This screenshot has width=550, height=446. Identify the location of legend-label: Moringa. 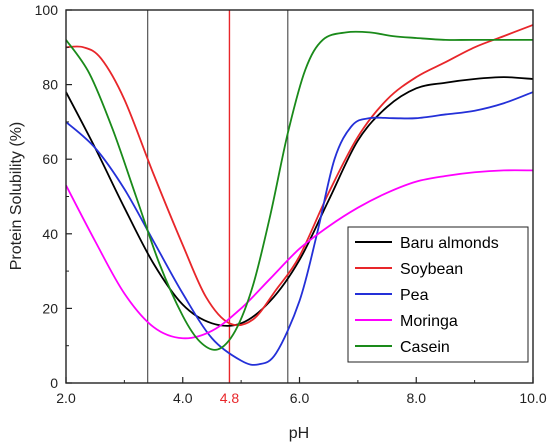
(429, 321).